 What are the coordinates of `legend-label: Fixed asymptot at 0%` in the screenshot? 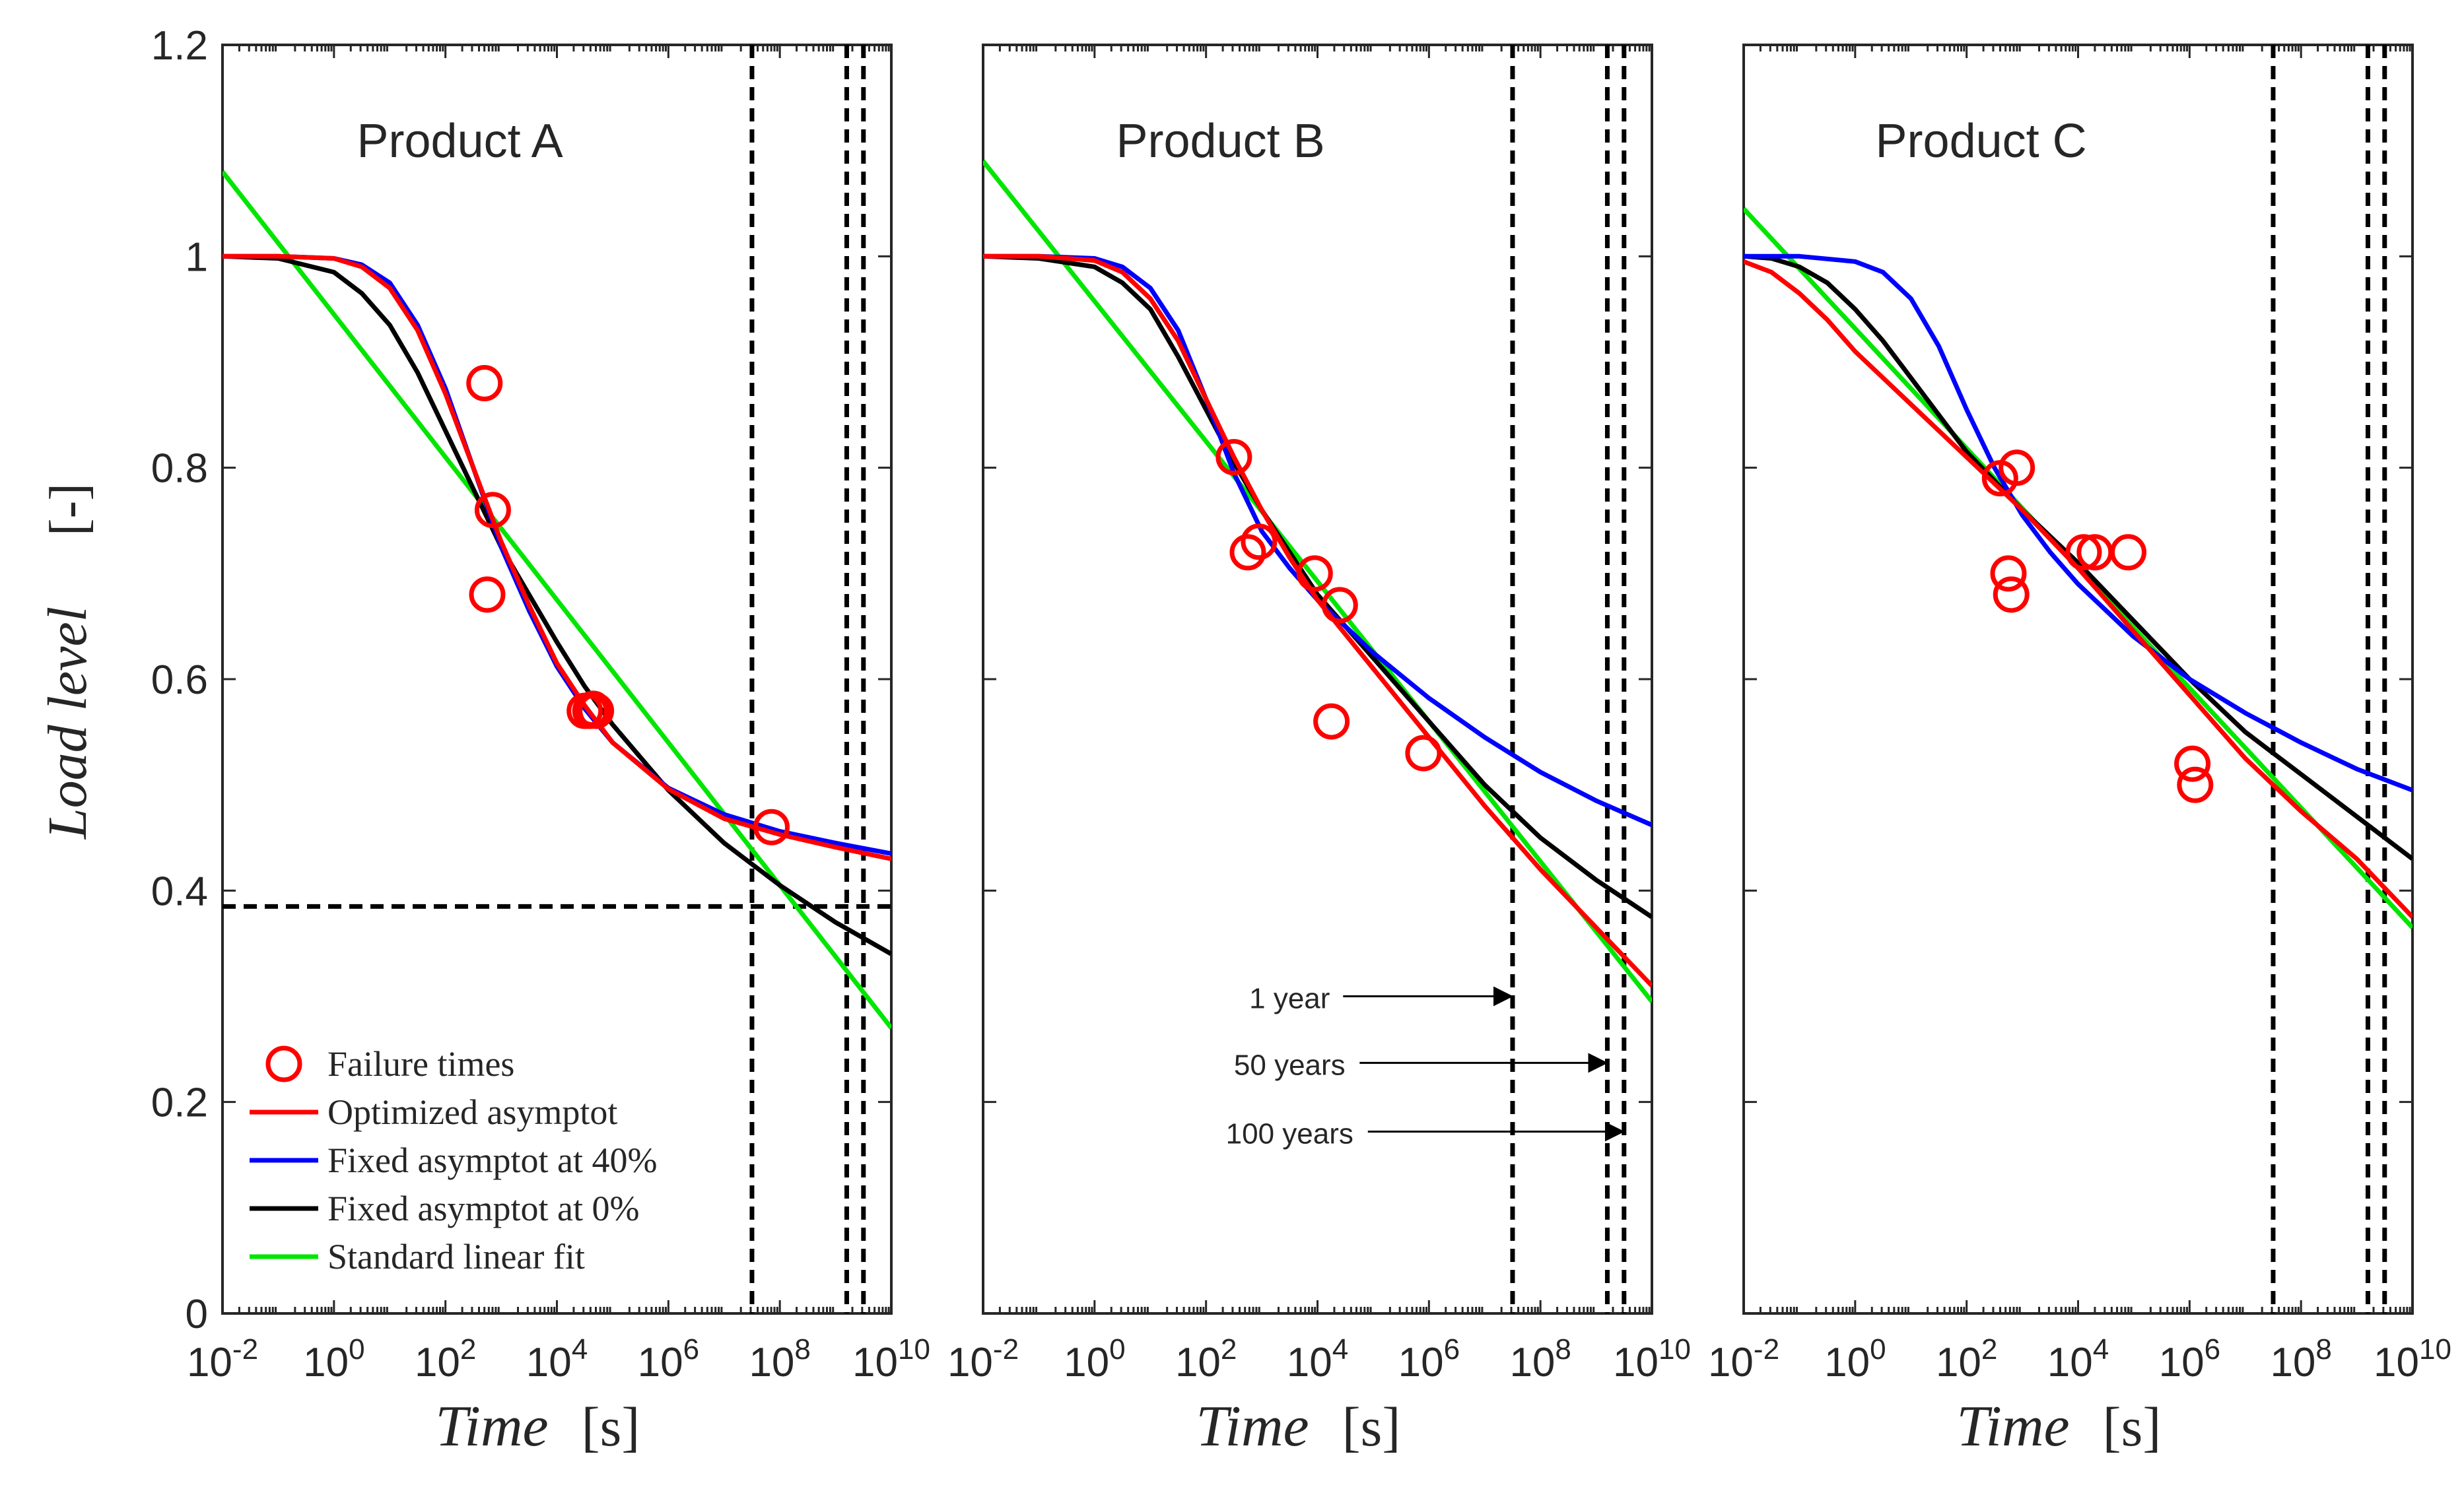 It's located at (483, 1208).